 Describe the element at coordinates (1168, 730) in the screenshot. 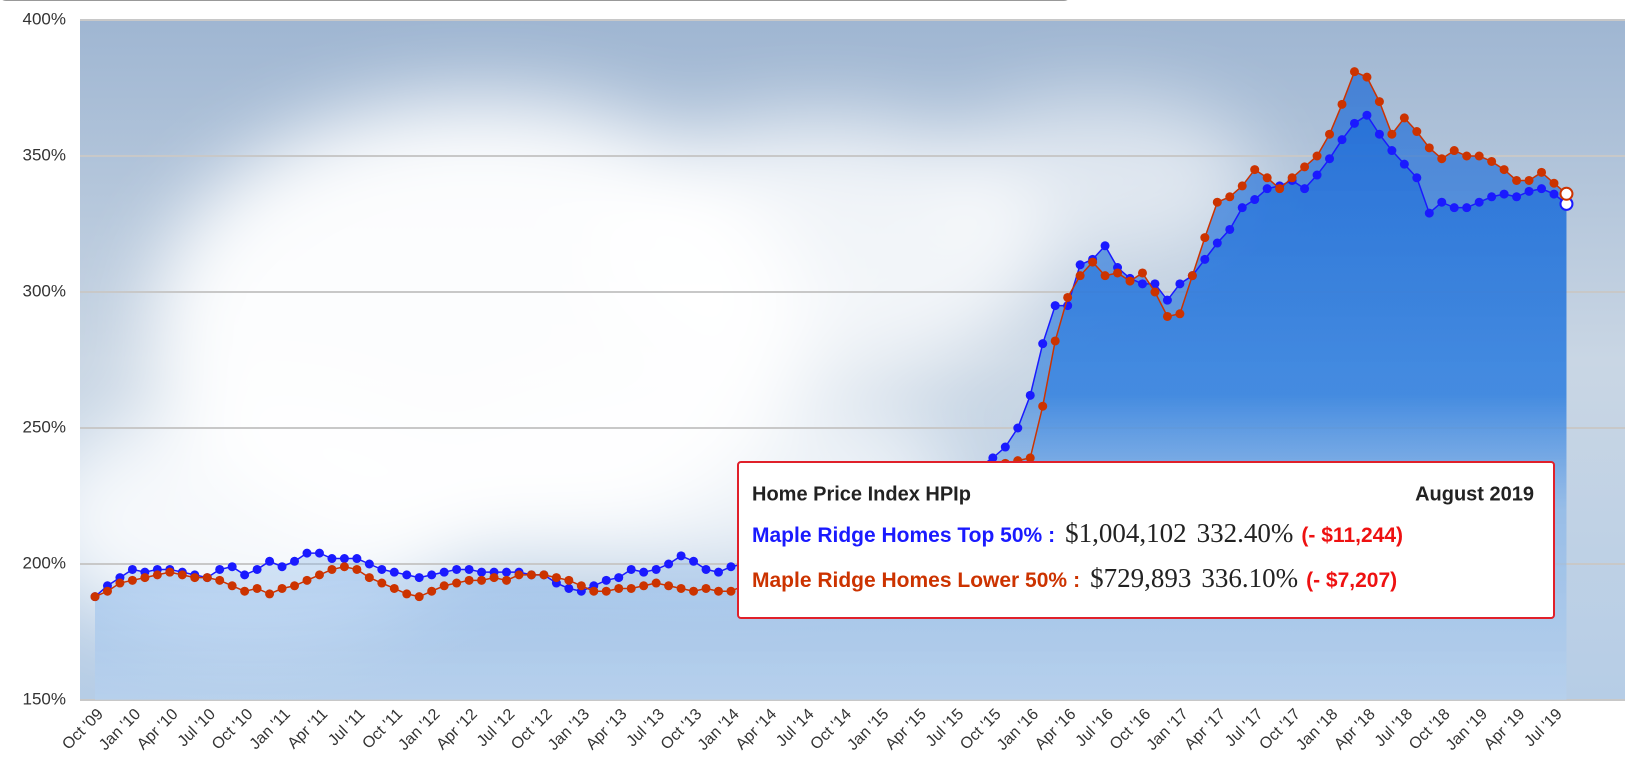

I see `x-tick-label: Jan '17` at that location.